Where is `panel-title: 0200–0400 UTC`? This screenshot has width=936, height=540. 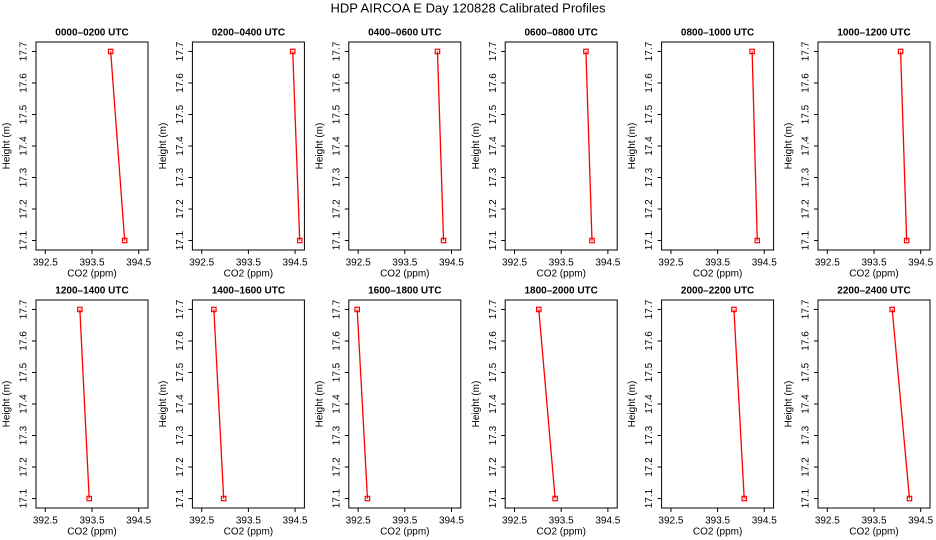
panel-title: 0200–0400 UTC is located at coordinates (248, 33).